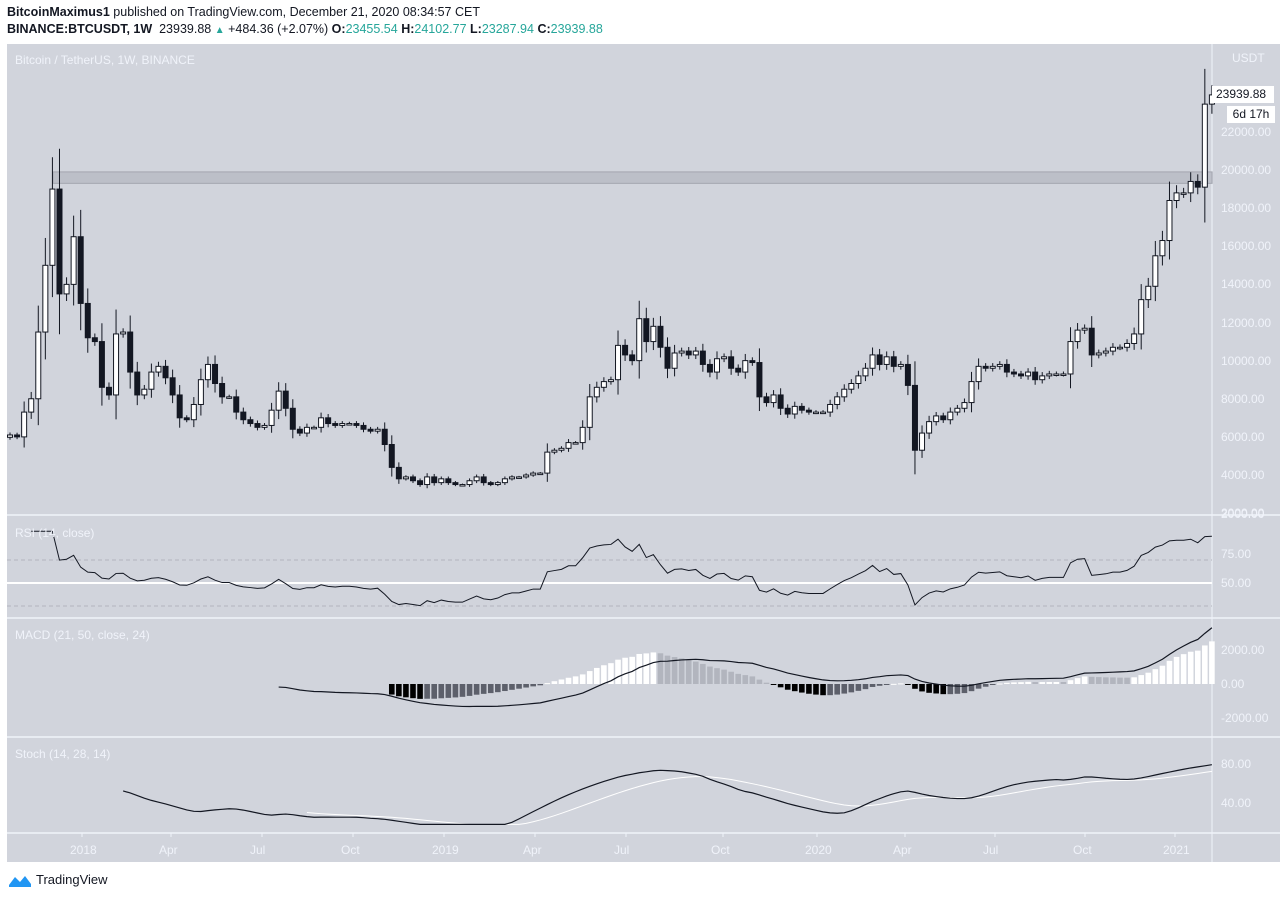  I want to click on close-value: 23939.88, so click(576, 29).